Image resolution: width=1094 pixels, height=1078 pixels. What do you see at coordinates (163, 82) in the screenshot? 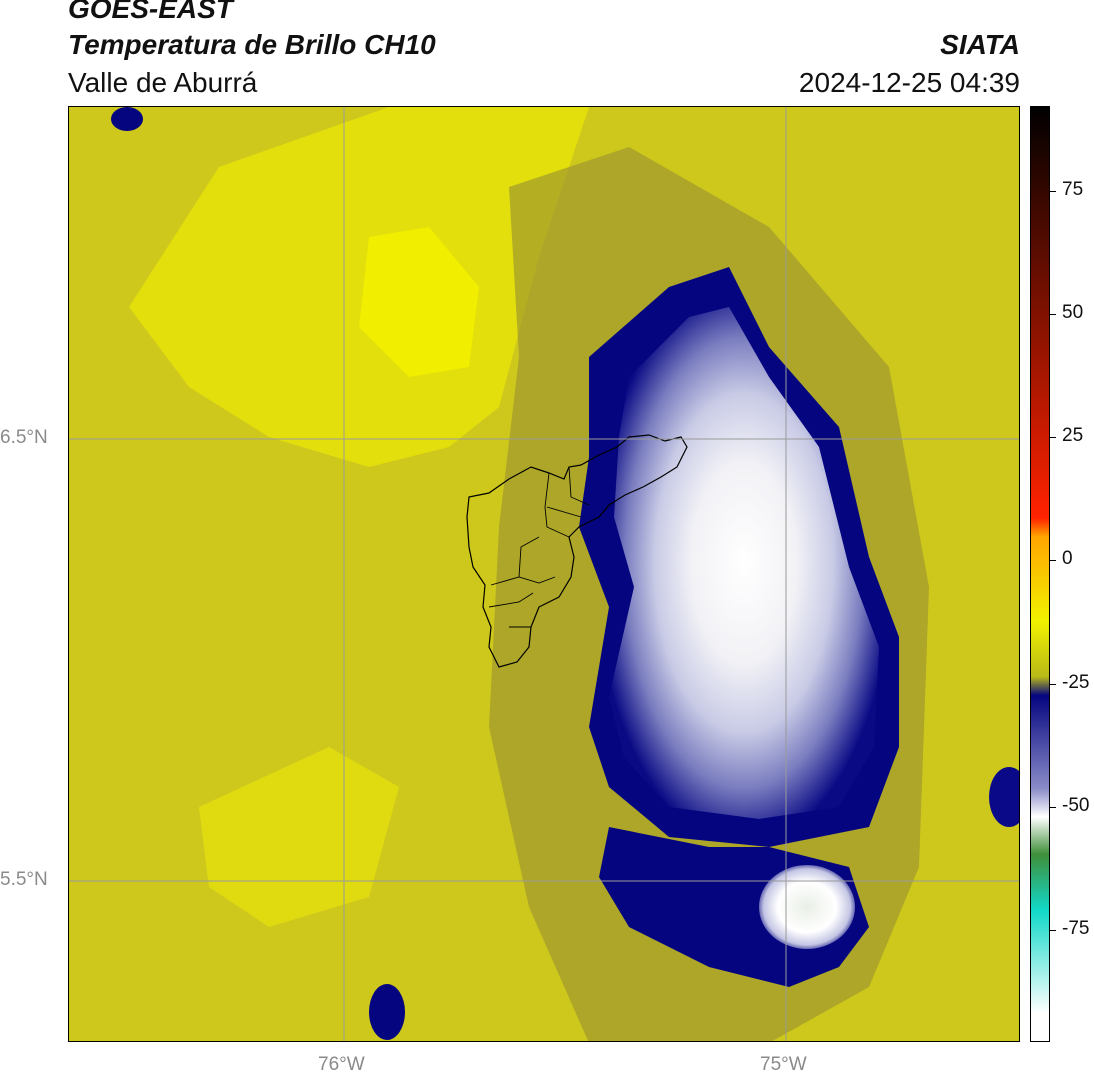
I see `region-subtitle: Valle de Aburrá` at bounding box center [163, 82].